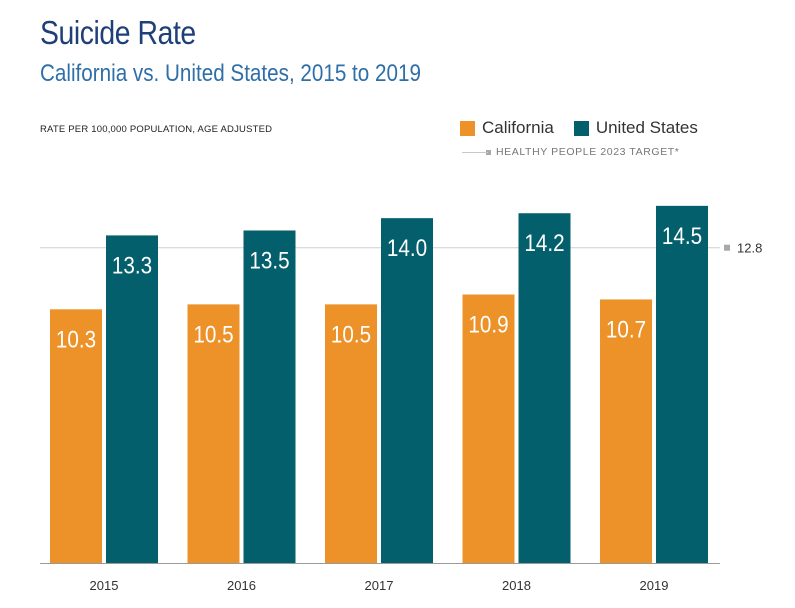 Image resolution: width=795 pixels, height=608 pixels. I want to click on data-label-california-2019: 10.7, so click(626, 329).